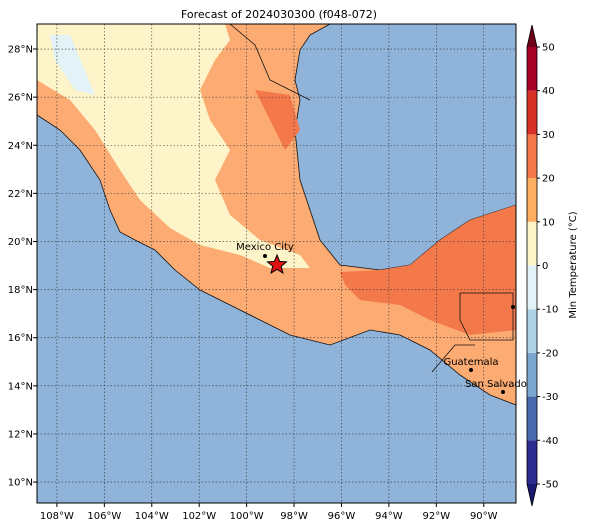 This screenshot has height=532, width=591. I want to click on lat-tick-label: 16°N, so click(20, 338).